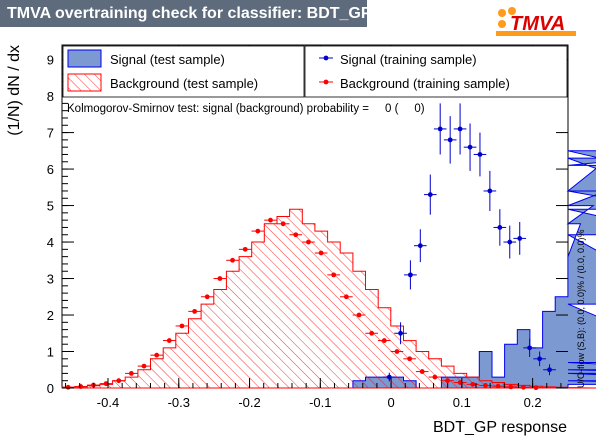 Image resolution: width=596 pixels, height=440 pixels. What do you see at coordinates (50, 352) in the screenshot?
I see `y-tick-label: 1` at bounding box center [50, 352].